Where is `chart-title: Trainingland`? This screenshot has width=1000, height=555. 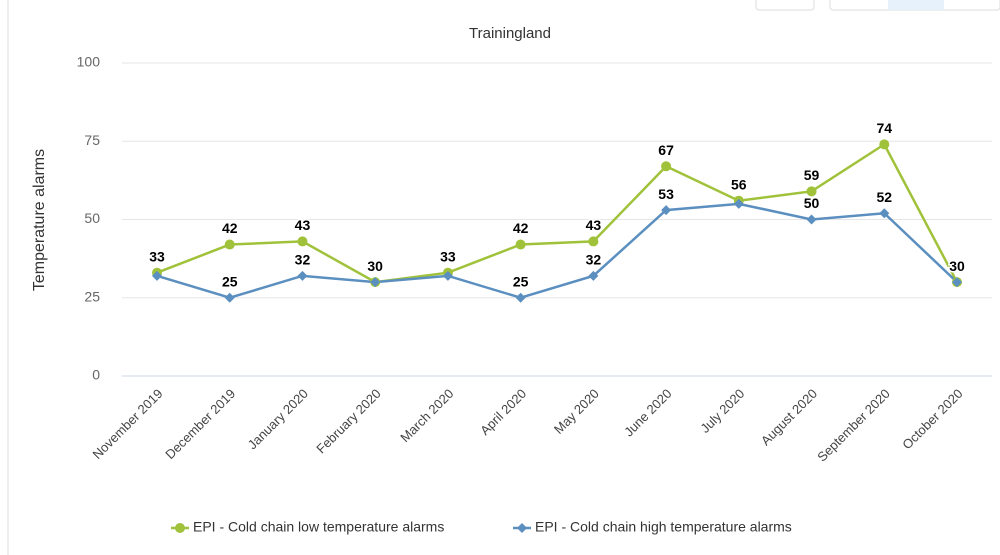
chart-title: Trainingland is located at coordinates (510, 33).